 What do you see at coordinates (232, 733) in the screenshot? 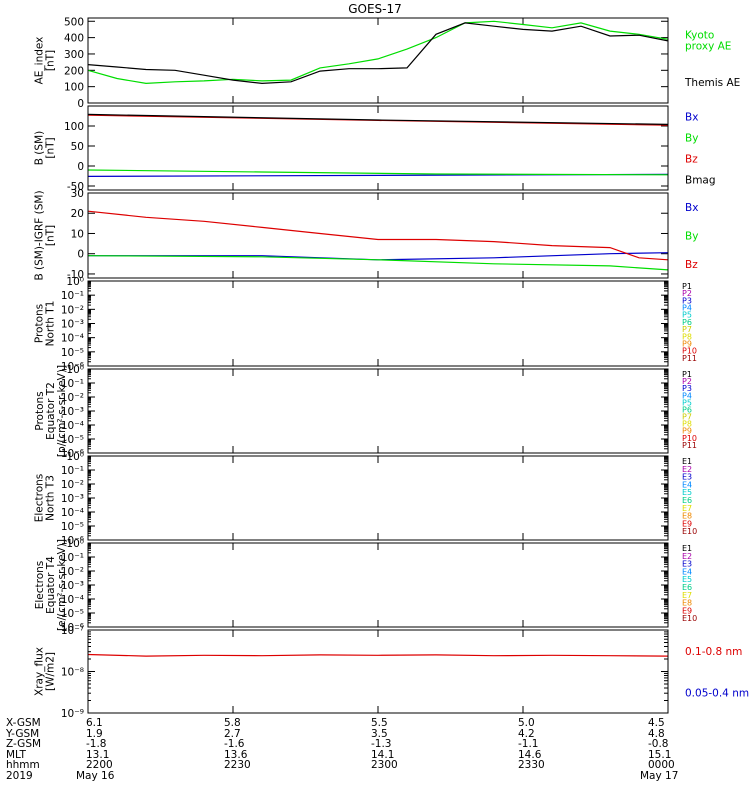
I see `ephemeris-value: 2.7` at bounding box center [232, 733].